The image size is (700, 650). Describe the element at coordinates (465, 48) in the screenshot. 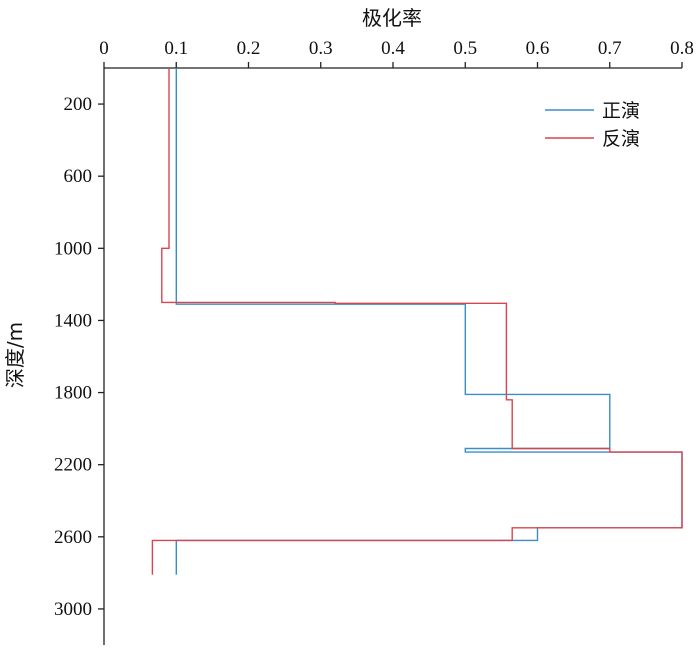

I see `x-tick-label: 0.5` at that location.